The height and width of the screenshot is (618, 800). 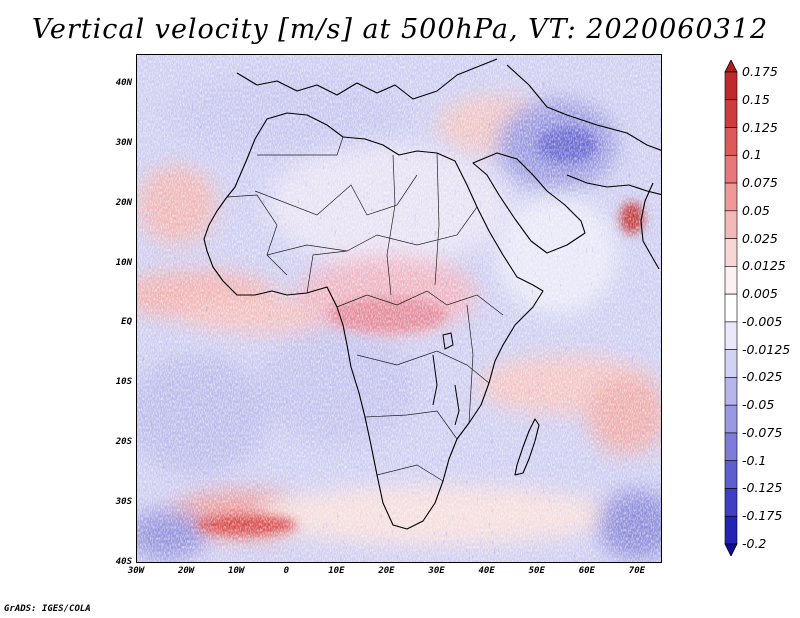 What do you see at coordinates (756, 210) in the screenshot?
I see `colorbar-tick-label: 0.05` at bounding box center [756, 210].